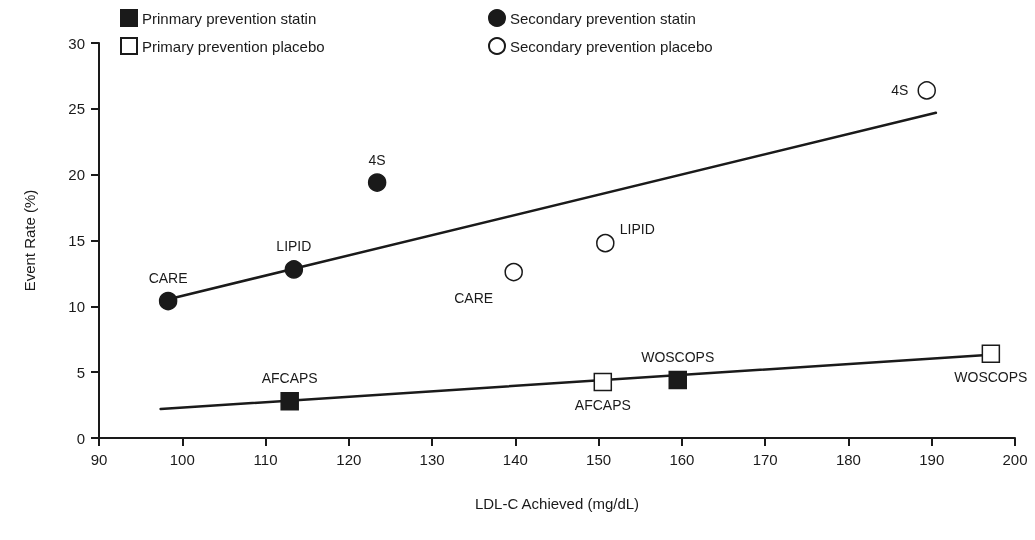  Describe the element at coordinates (99, 459) in the screenshot. I see `x-tick-label: 90` at that location.